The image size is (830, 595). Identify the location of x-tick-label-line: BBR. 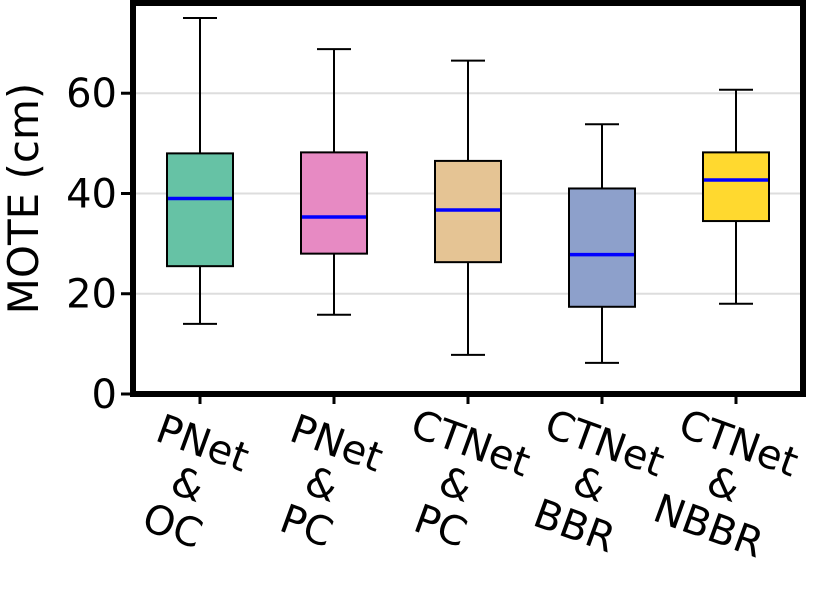
(574, 527).